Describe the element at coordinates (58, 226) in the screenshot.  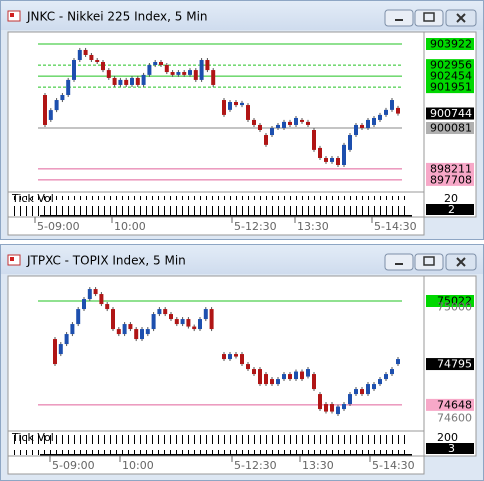
I see `time-label: 5-09:00` at that location.